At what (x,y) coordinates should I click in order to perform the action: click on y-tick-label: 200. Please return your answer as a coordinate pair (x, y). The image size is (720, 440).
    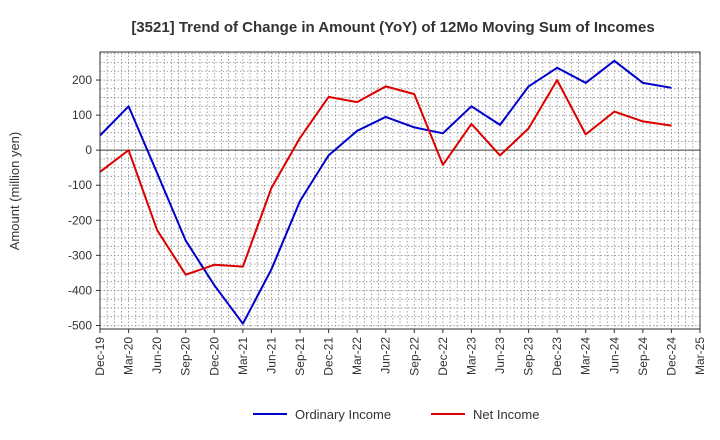
    Looking at the image, I should click on (82, 80).